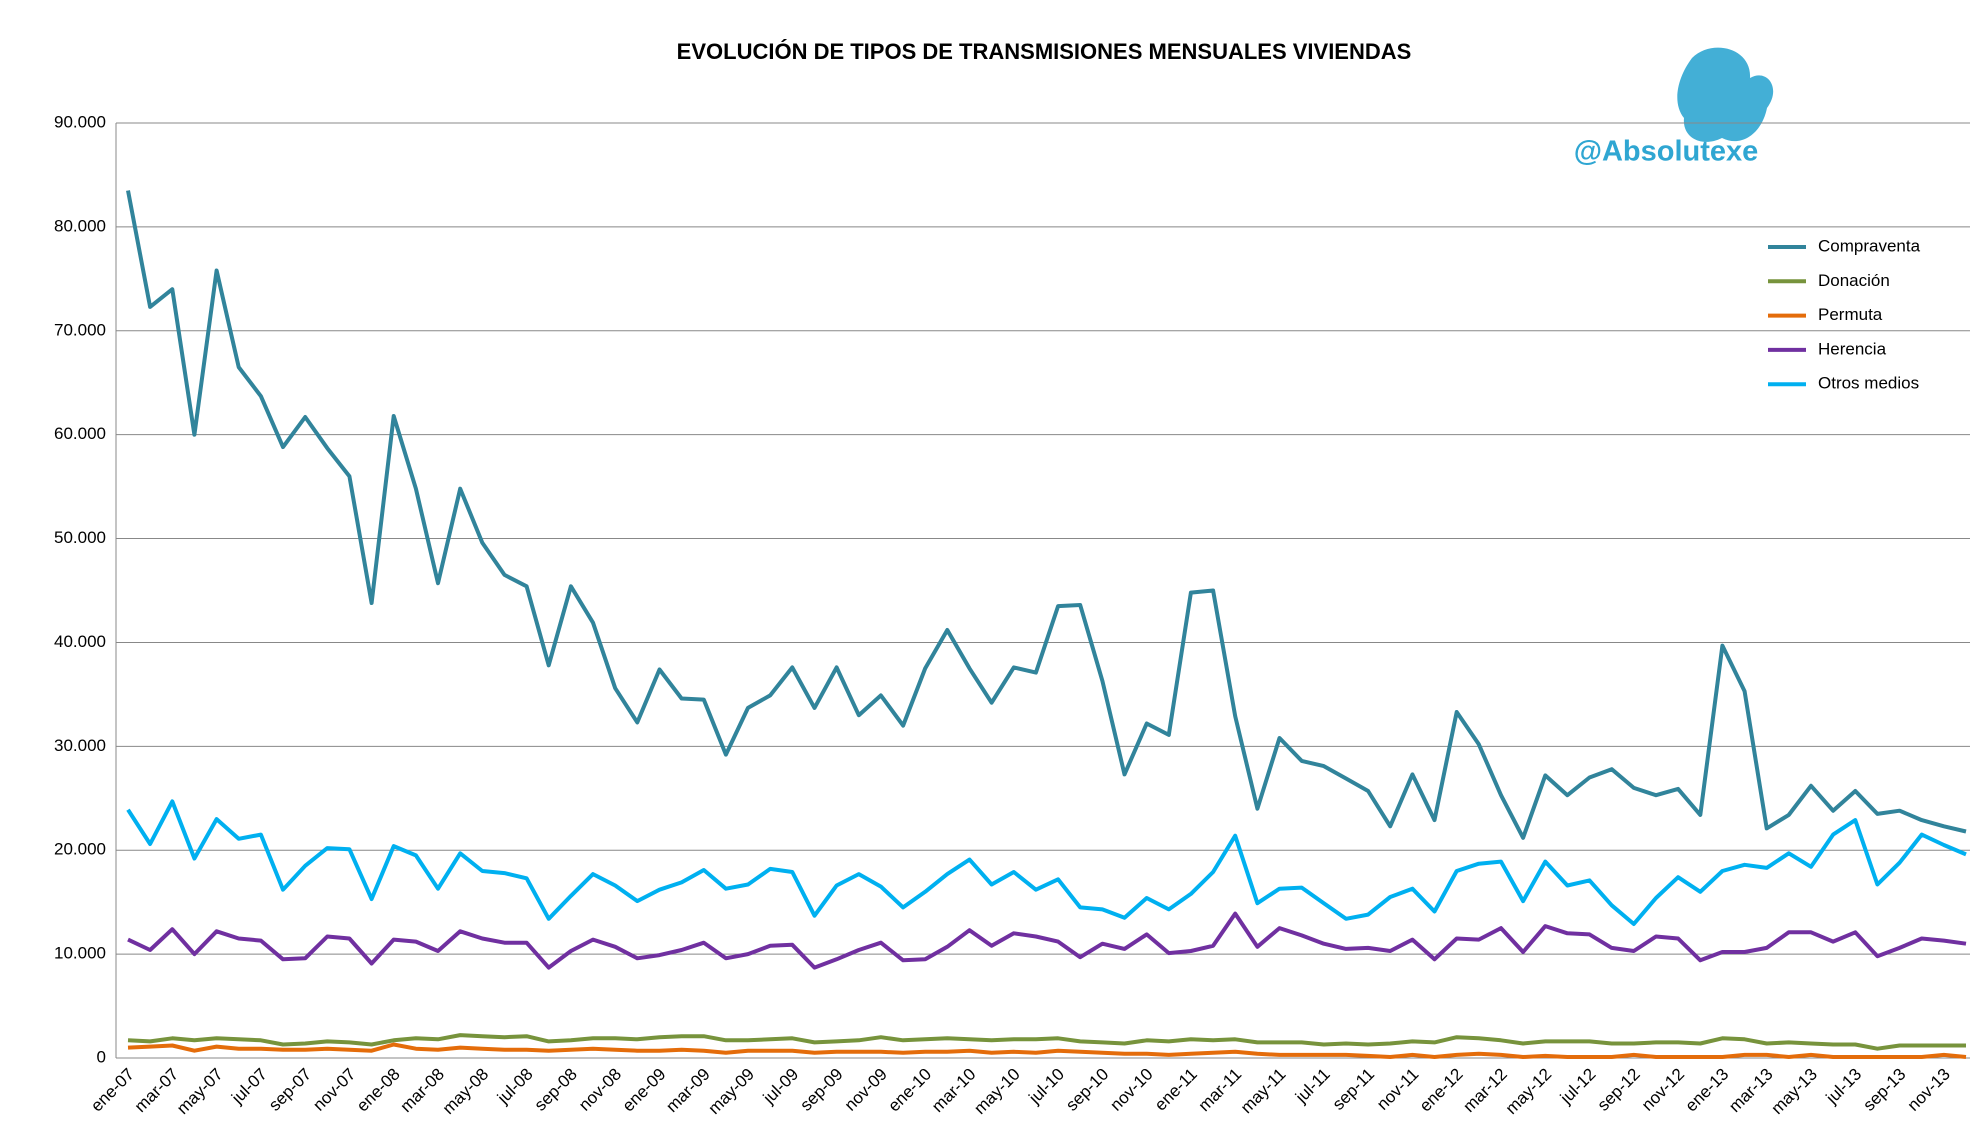  What do you see at coordinates (80, 121) in the screenshot?
I see `y-tick-label: 90.000` at bounding box center [80, 121].